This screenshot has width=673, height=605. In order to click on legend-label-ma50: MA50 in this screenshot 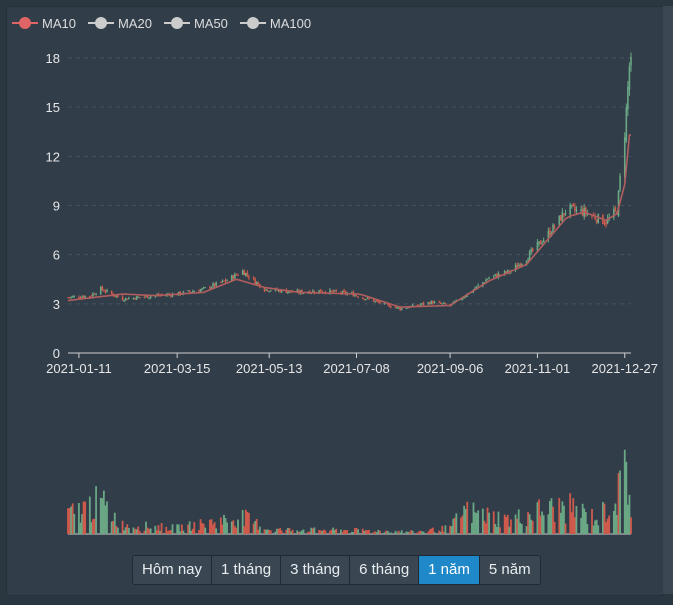, I will do `click(210, 23)`.